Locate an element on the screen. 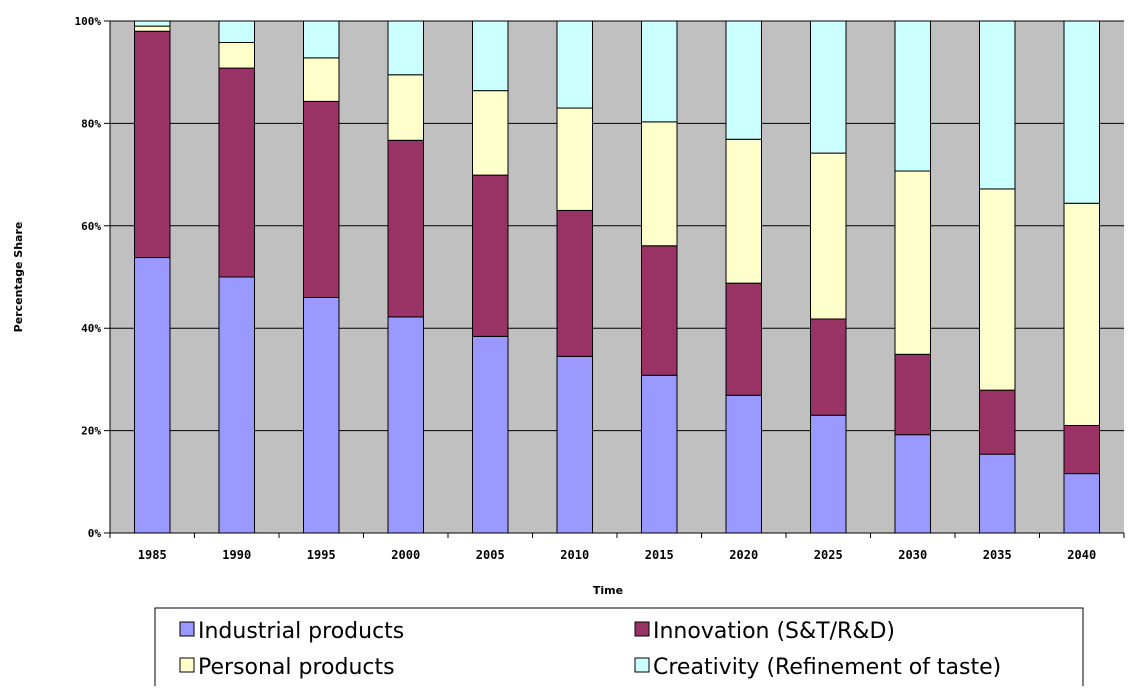  x-tick-label: 1995 is located at coordinates (321, 555).